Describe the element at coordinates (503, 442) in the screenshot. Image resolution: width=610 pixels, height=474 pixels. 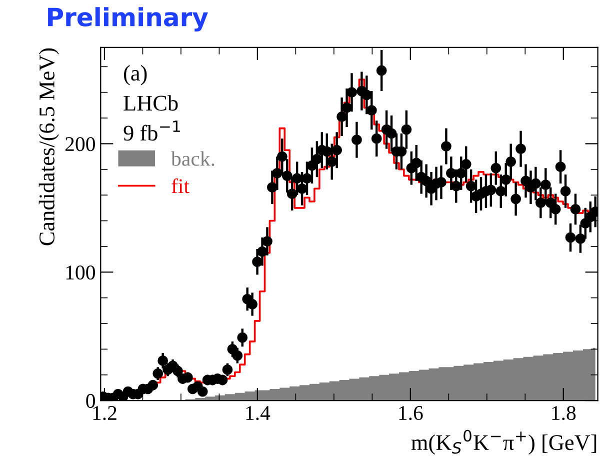
I see `x-axis-title: m(K$_{S}$$^{0}$K$^{−}$π$^{+}$) [GeV]` at that location.